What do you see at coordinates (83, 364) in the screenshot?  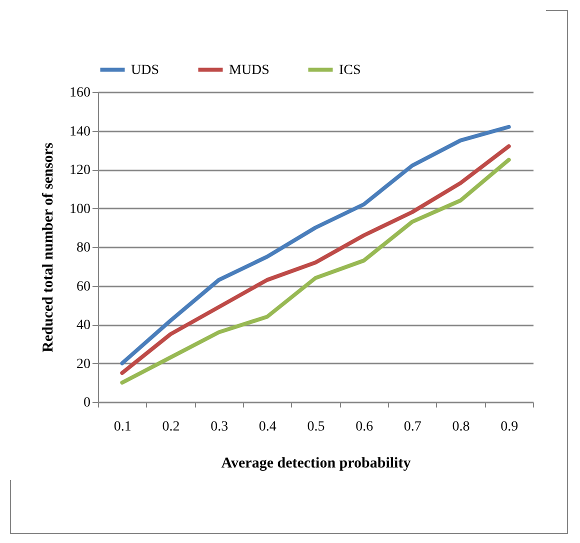 I see `y-tick-label: 20` at bounding box center [83, 364].